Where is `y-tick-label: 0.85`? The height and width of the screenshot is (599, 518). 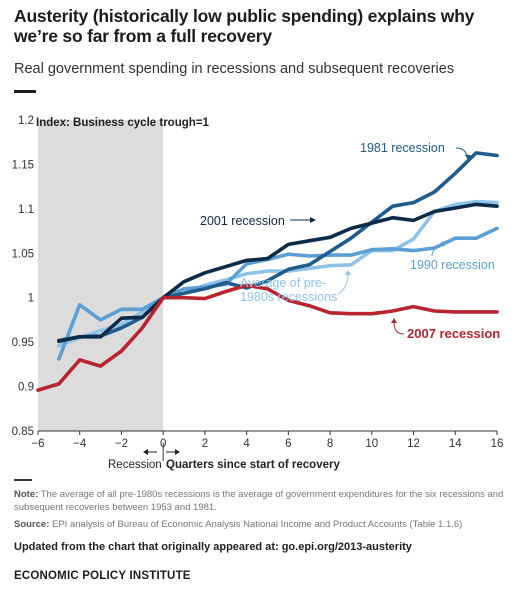 y-tick-label: 0.85 is located at coordinates (23, 432).